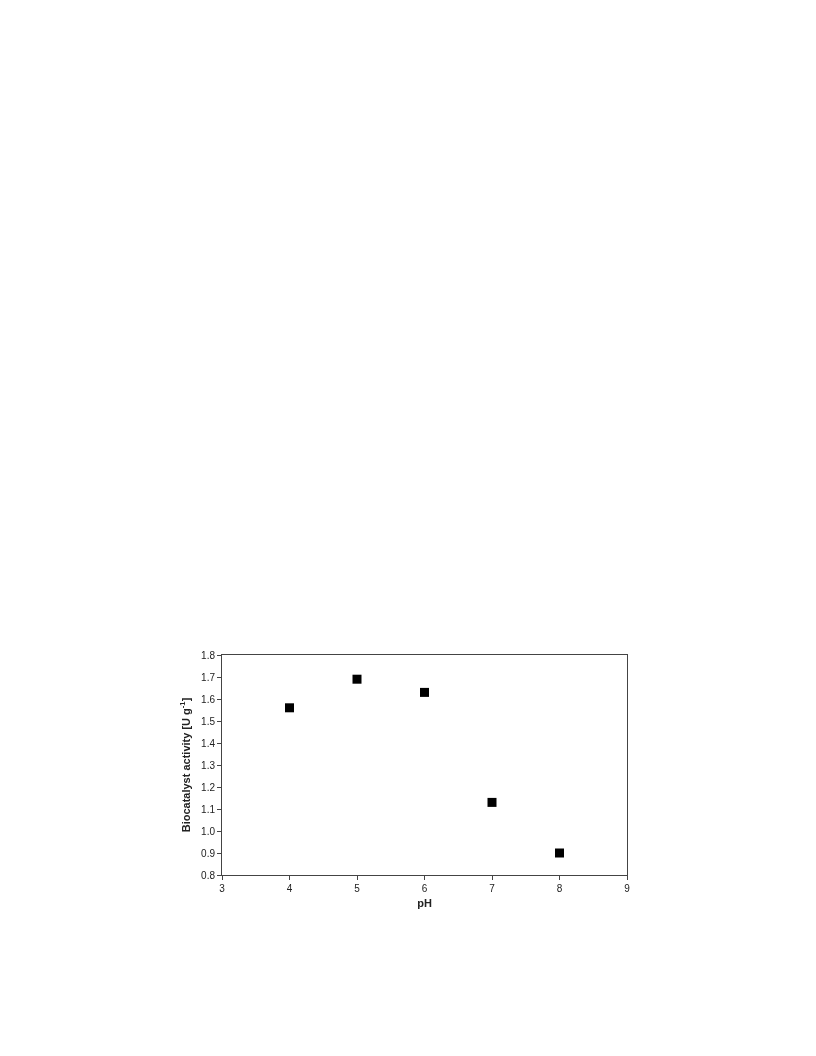 Image resolution: width=816 pixels, height=1056 pixels. What do you see at coordinates (559, 888) in the screenshot?
I see `x-tick-label: 8` at bounding box center [559, 888].